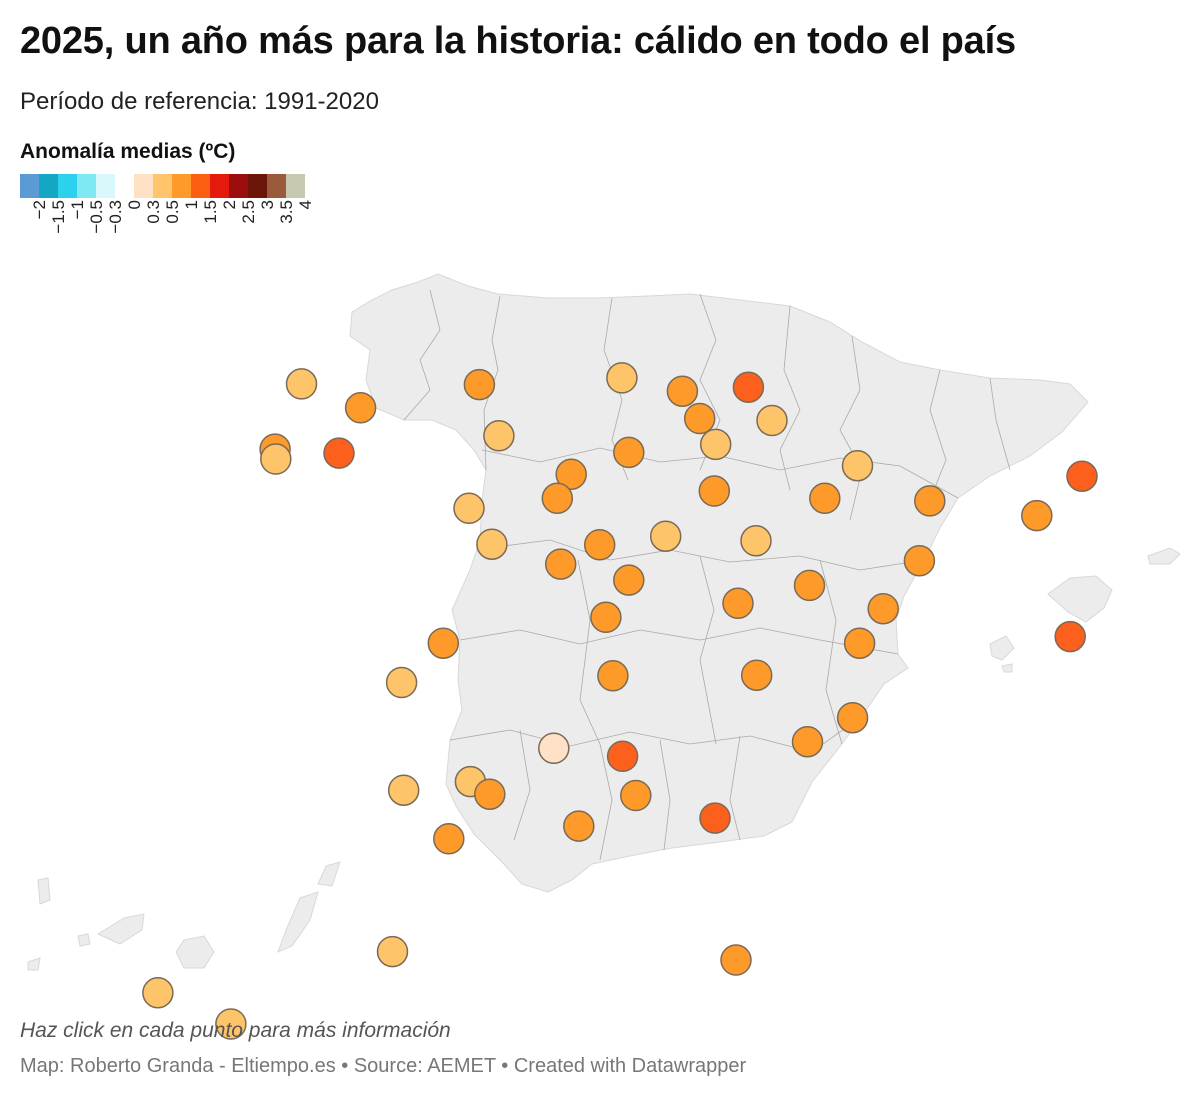  Describe the element at coordinates (199, 101) in the screenshot. I see `subtitle: Período de referencia: 1991-2020` at that location.